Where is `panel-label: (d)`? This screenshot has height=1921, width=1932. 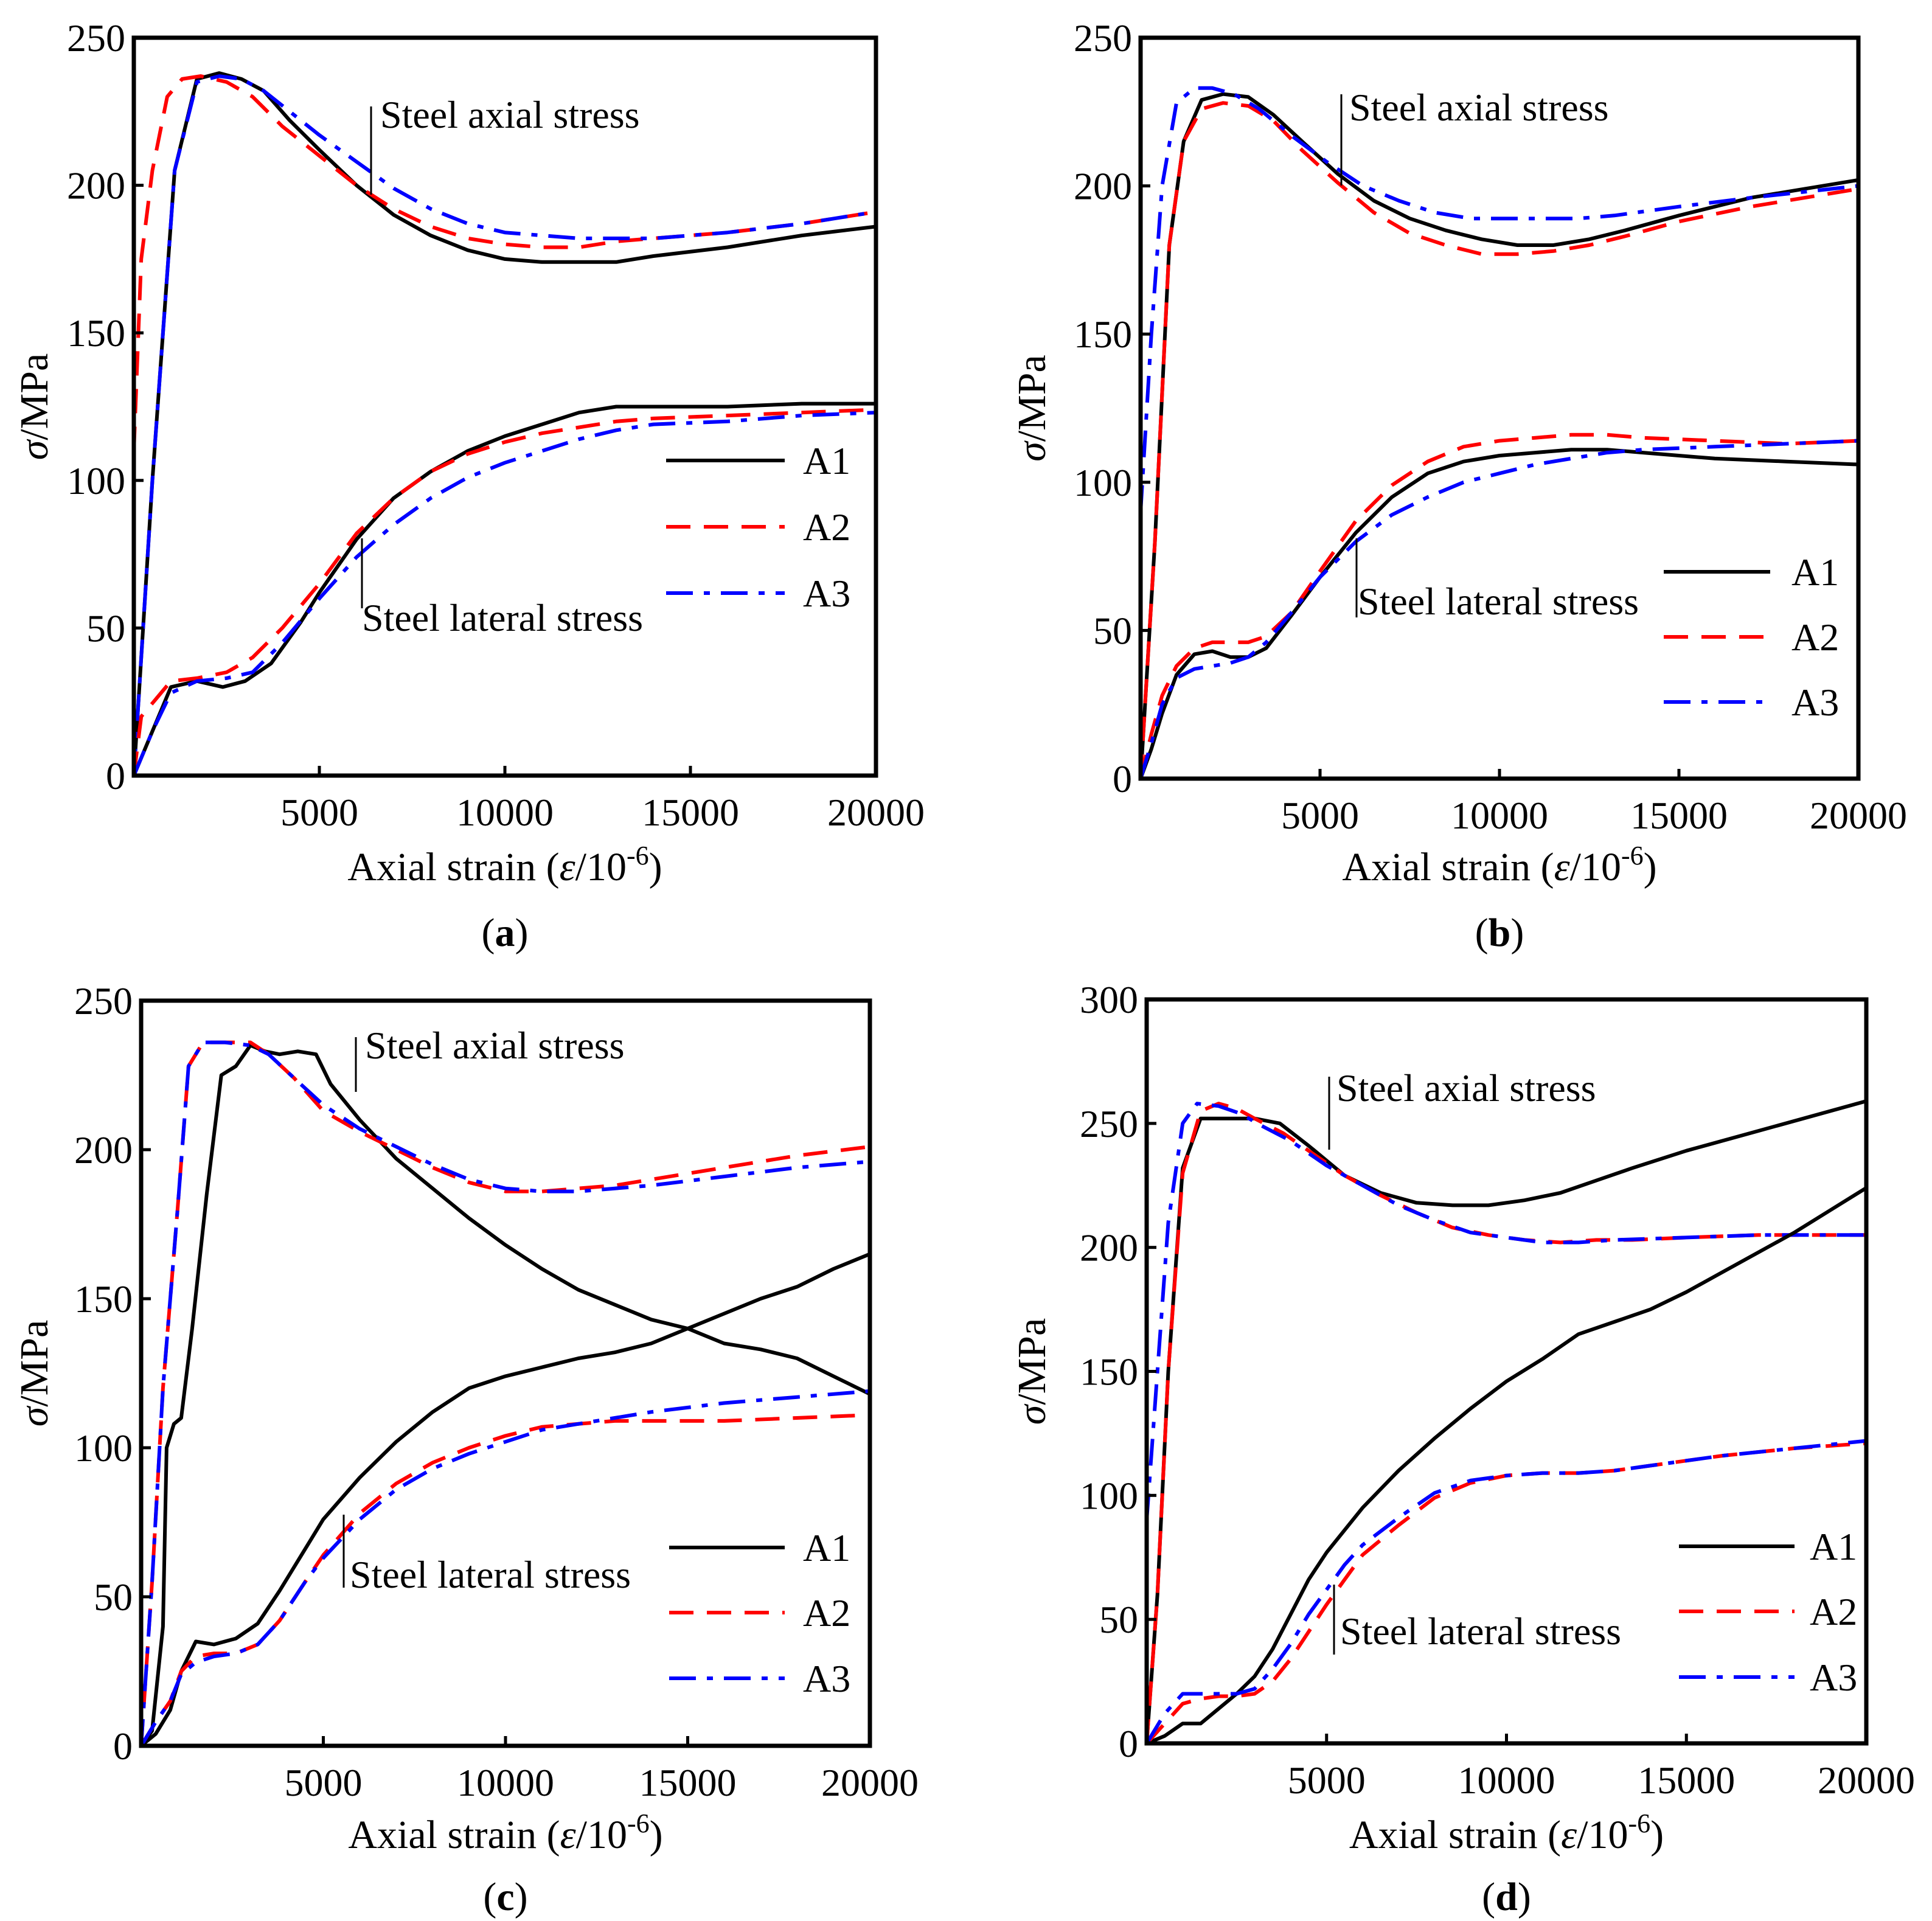
panel-label: (d) is located at coordinates (1506, 1897).